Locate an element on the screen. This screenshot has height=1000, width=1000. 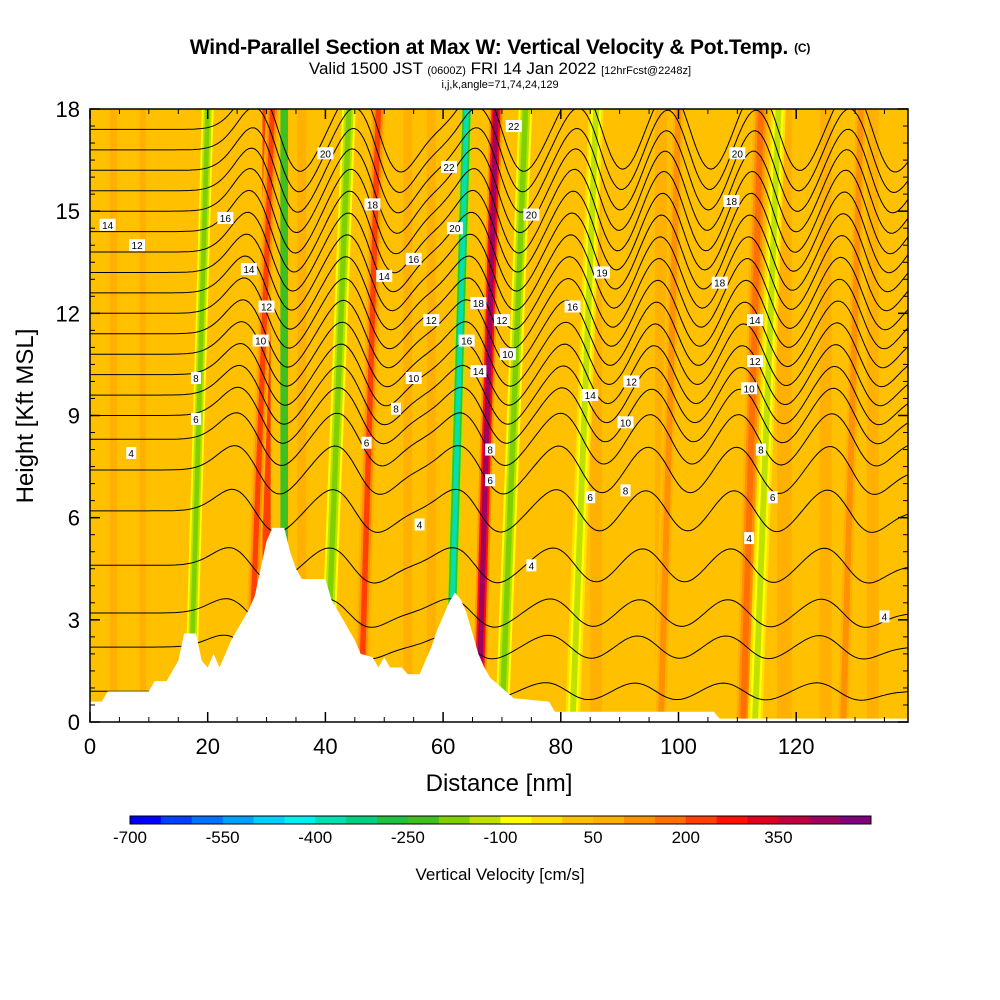
x-tick-label: 40 is located at coordinates (325, 746).